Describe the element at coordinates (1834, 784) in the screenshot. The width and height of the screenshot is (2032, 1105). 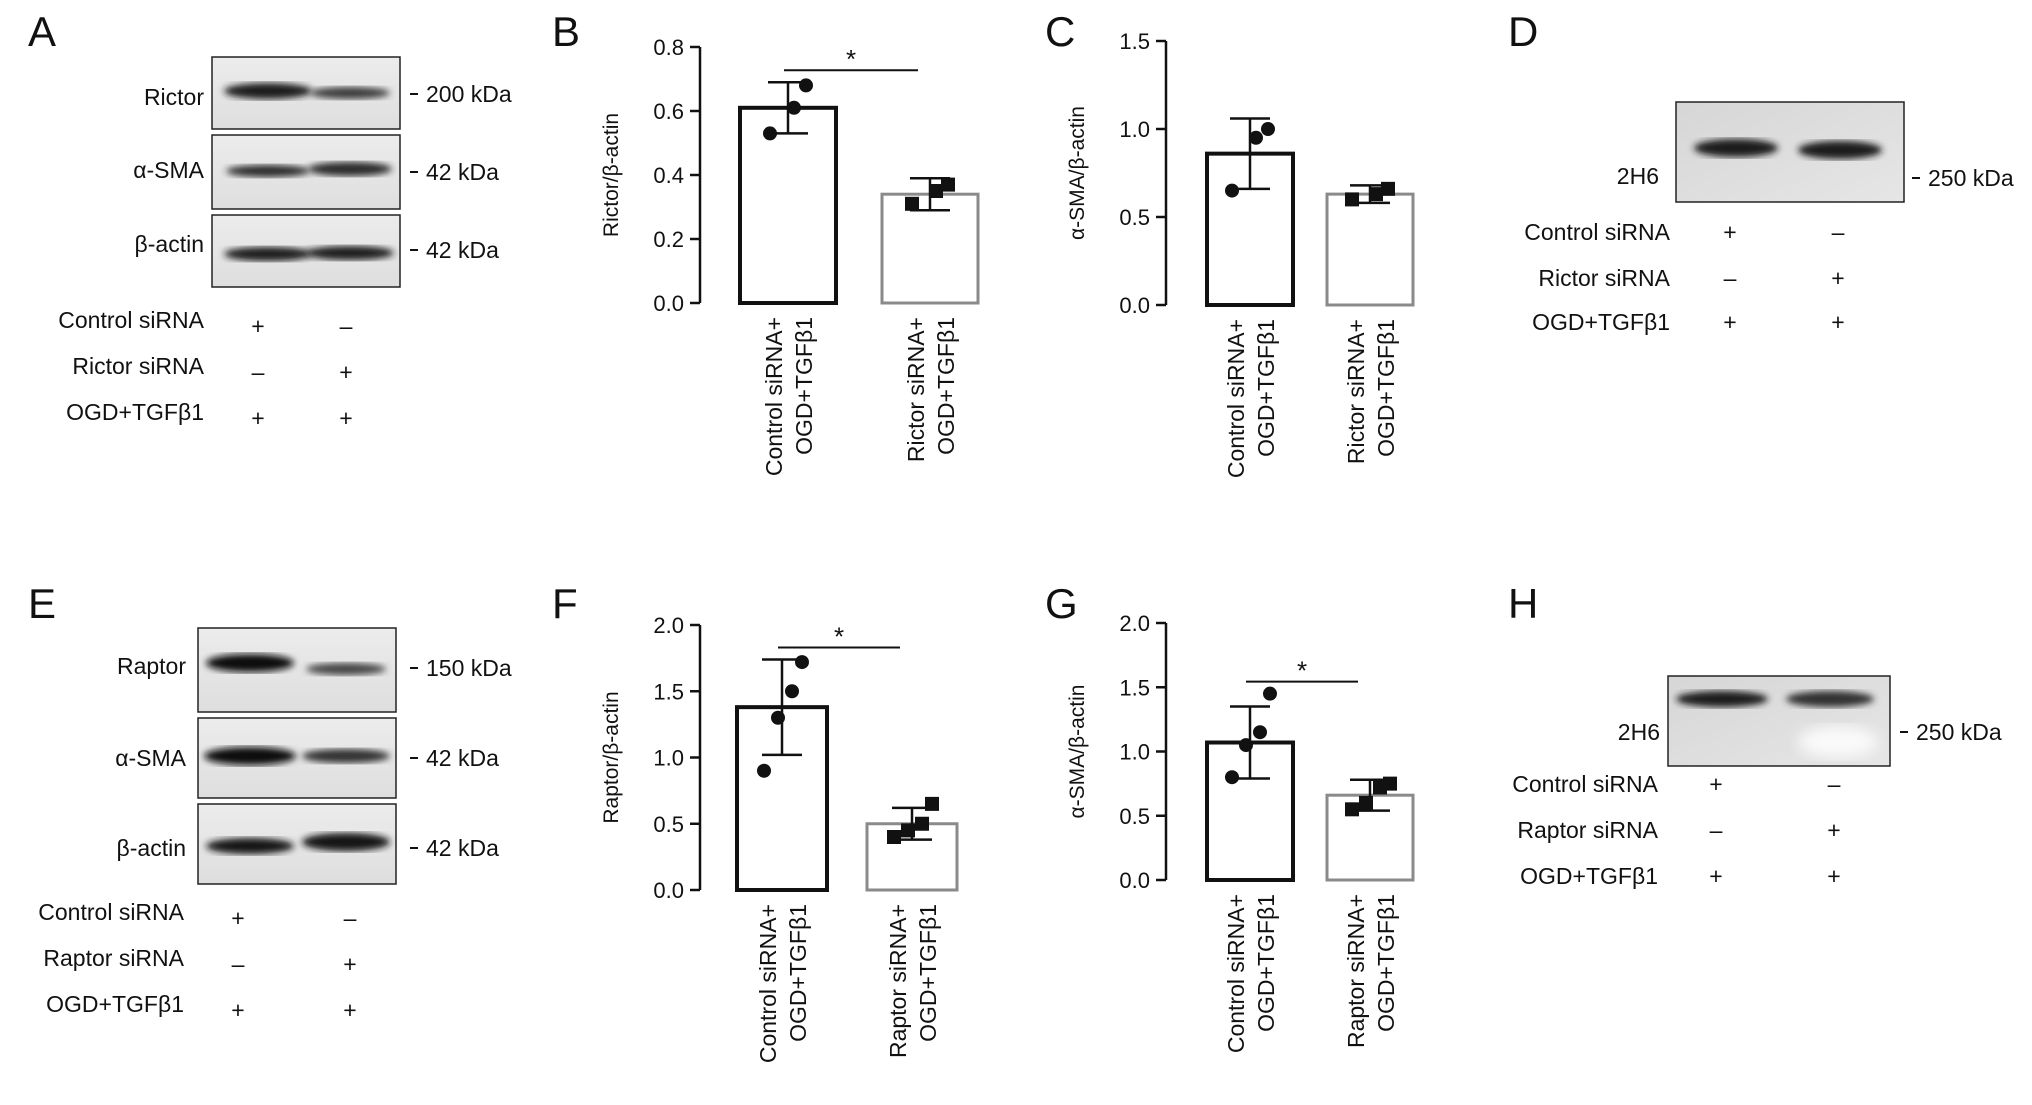
I see `blot-h-sign: –` at that location.